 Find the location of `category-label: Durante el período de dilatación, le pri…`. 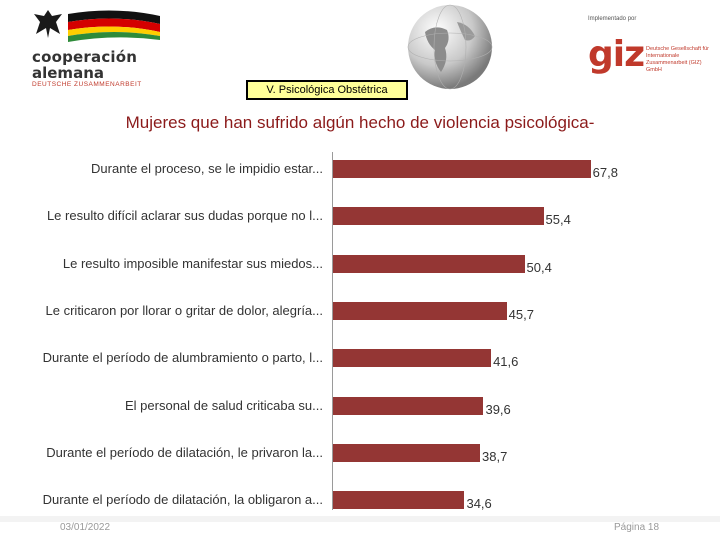

category-label: Durante el período de dilatación, le pri… is located at coordinates (184, 452).